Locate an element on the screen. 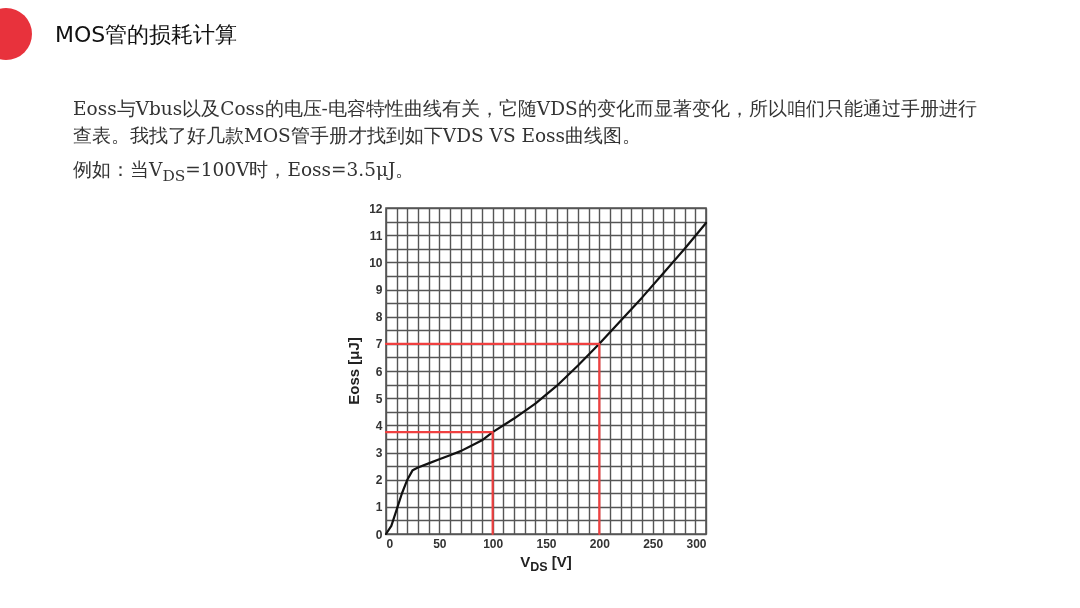 The height and width of the screenshot is (608, 1080). y-tick-label: 2 is located at coordinates (379, 480).